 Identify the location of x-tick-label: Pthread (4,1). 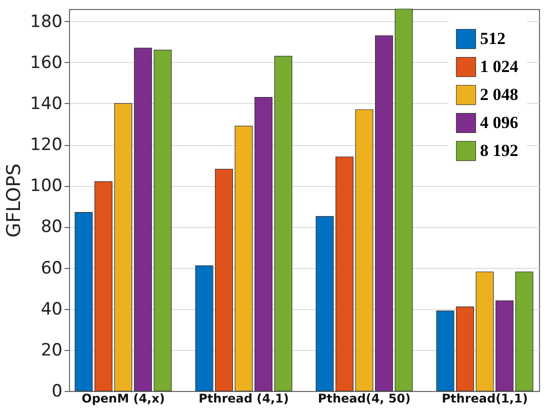
(243, 399).